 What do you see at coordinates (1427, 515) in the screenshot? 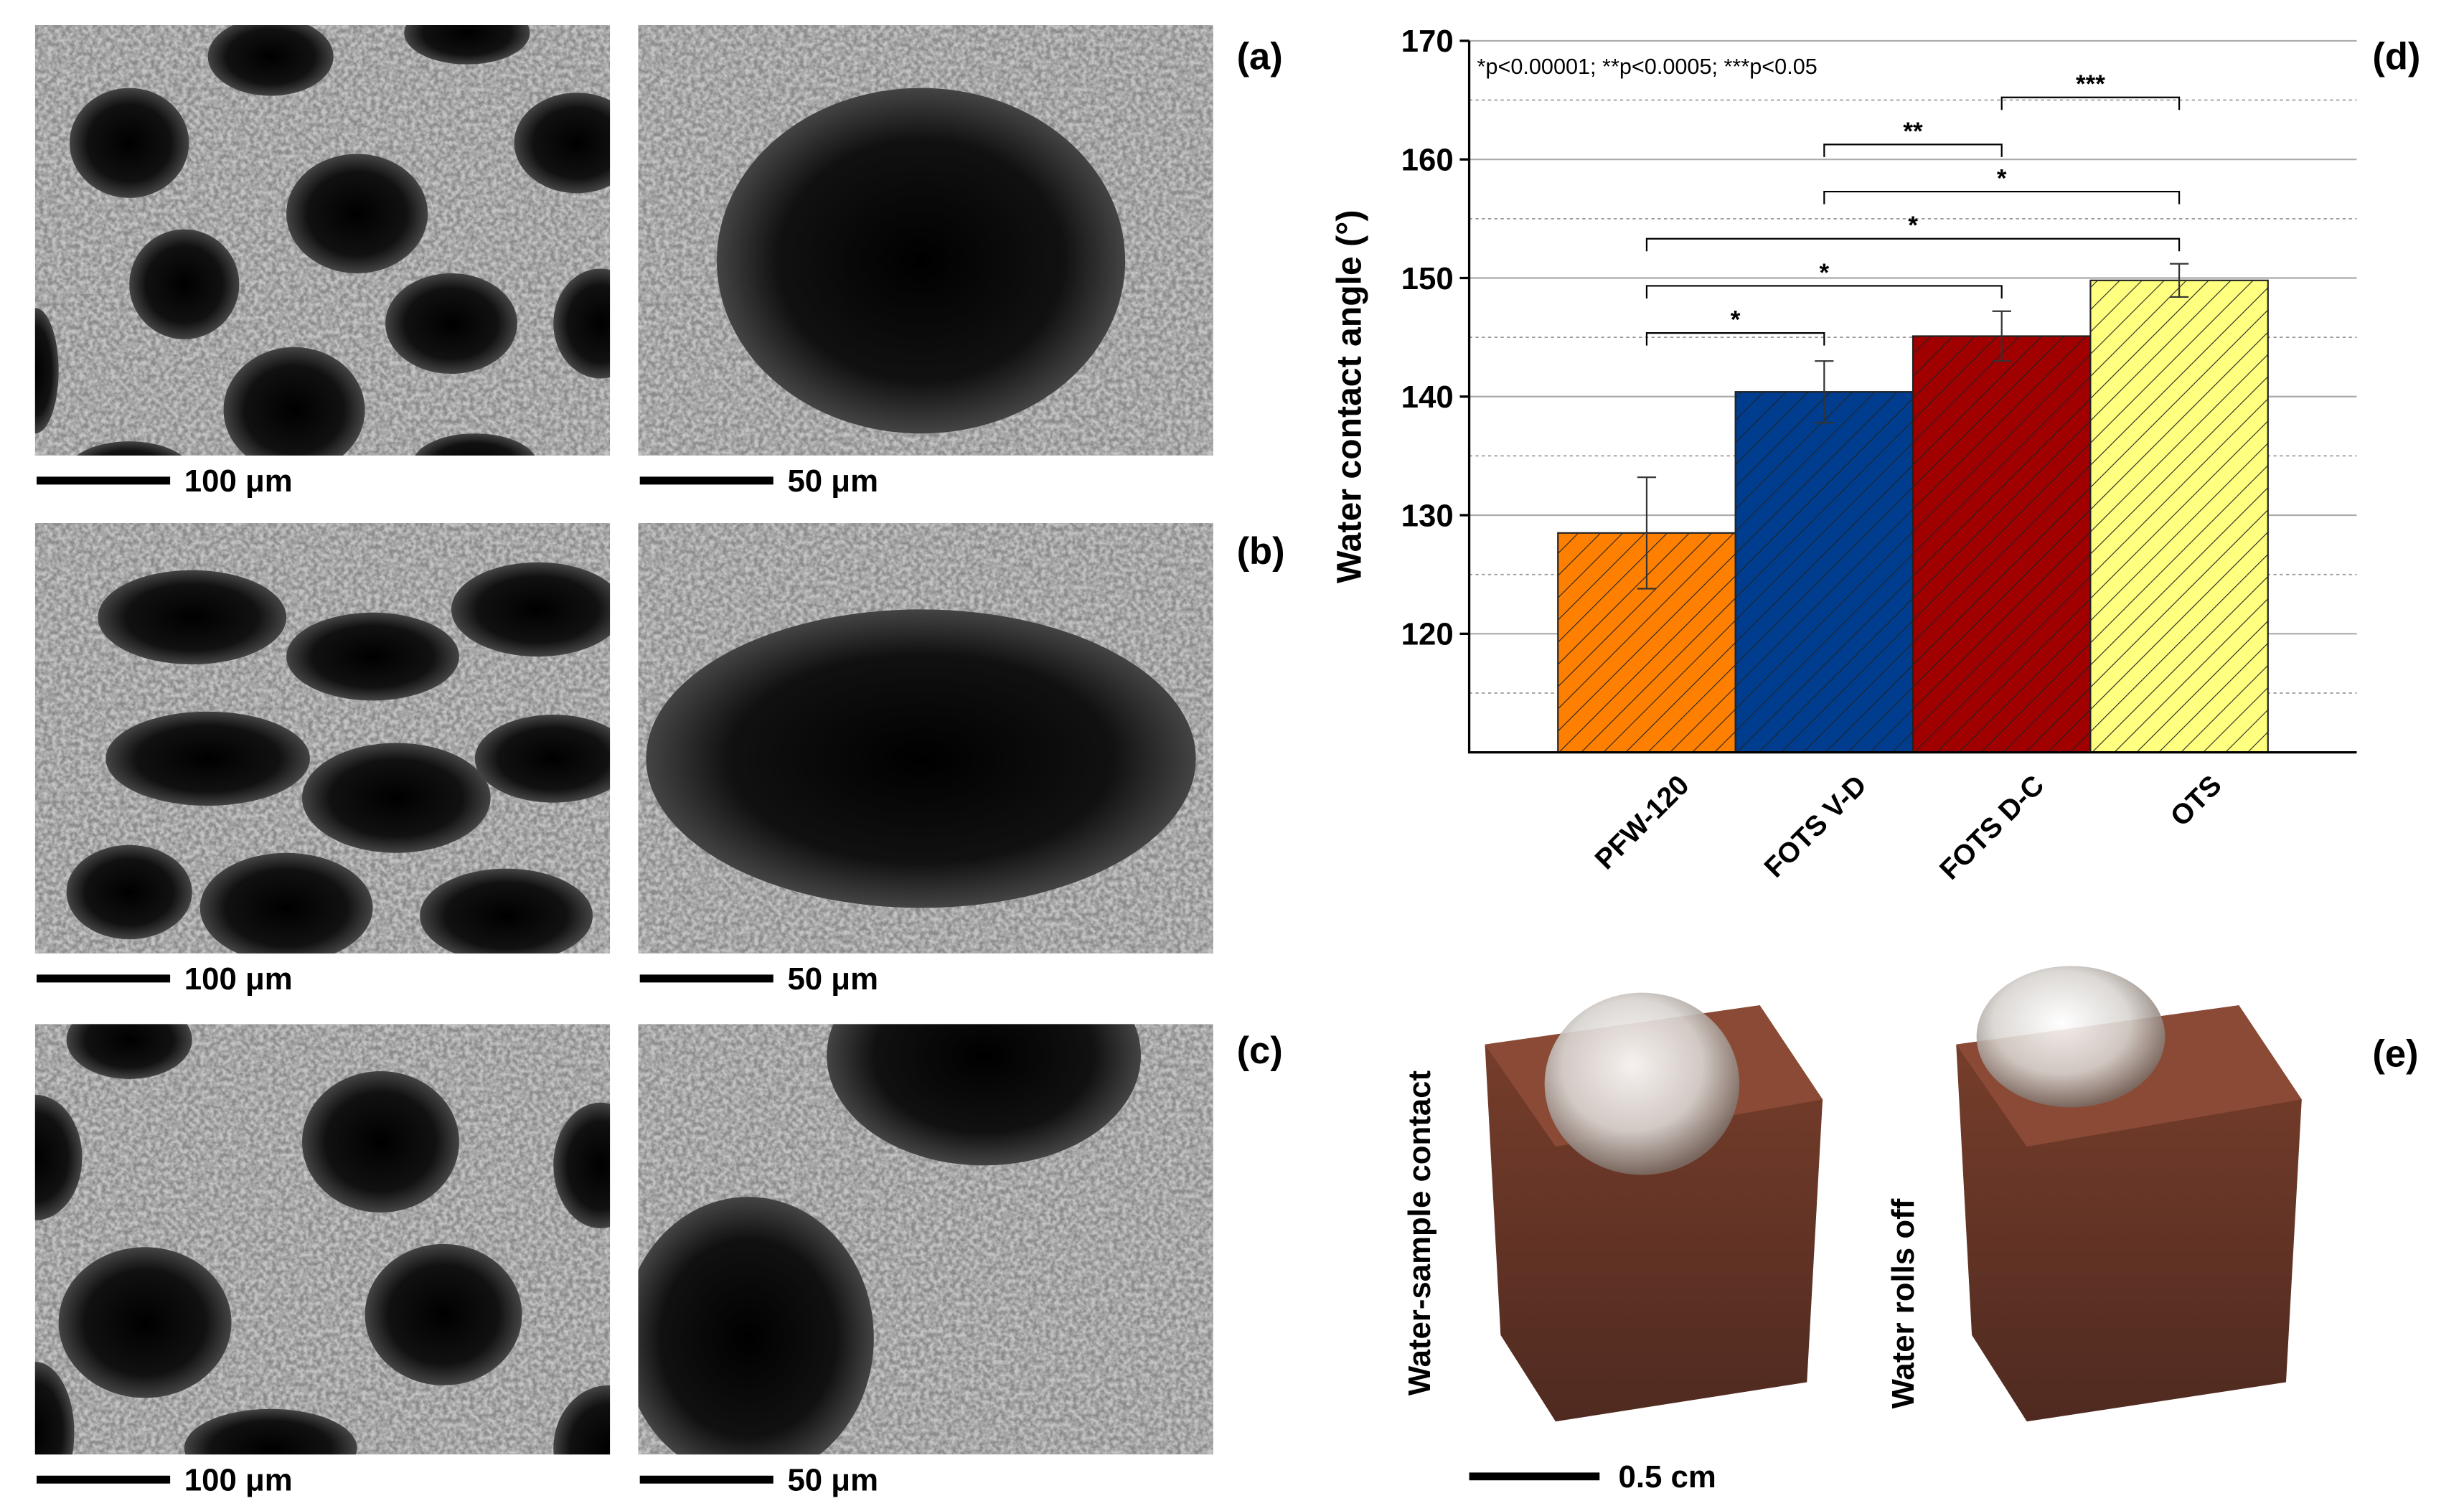
I see `y-tick-label: 130` at bounding box center [1427, 515].